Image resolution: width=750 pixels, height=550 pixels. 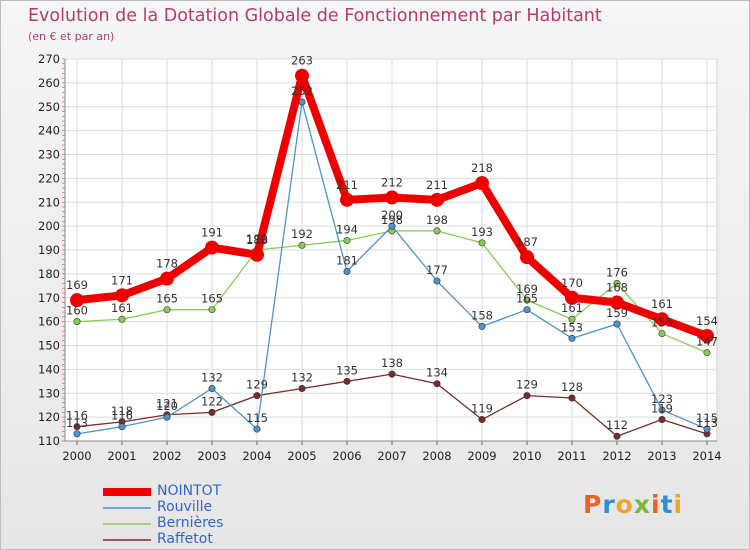 I want to click on data-label-rouville: 113, so click(x=77, y=423).